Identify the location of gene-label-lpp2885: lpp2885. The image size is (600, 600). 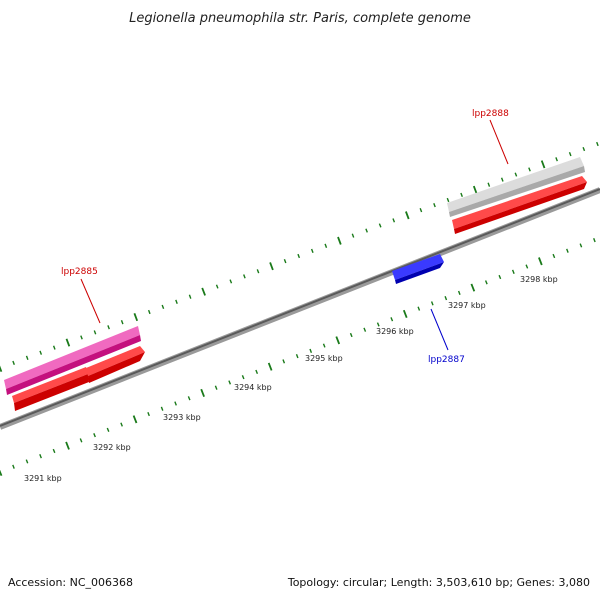
(79, 272).